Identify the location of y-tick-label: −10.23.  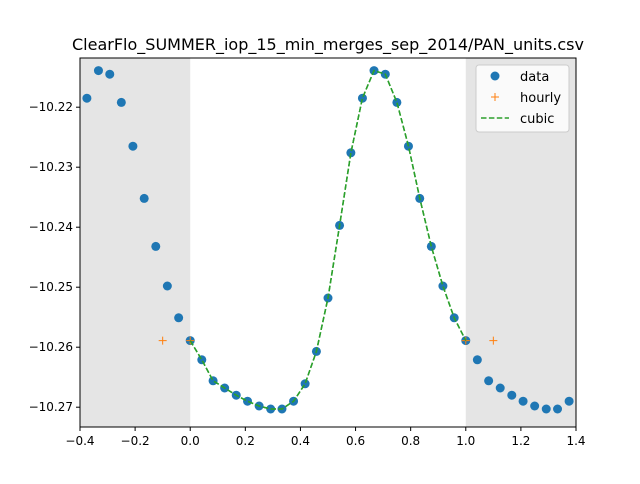
(51, 167).